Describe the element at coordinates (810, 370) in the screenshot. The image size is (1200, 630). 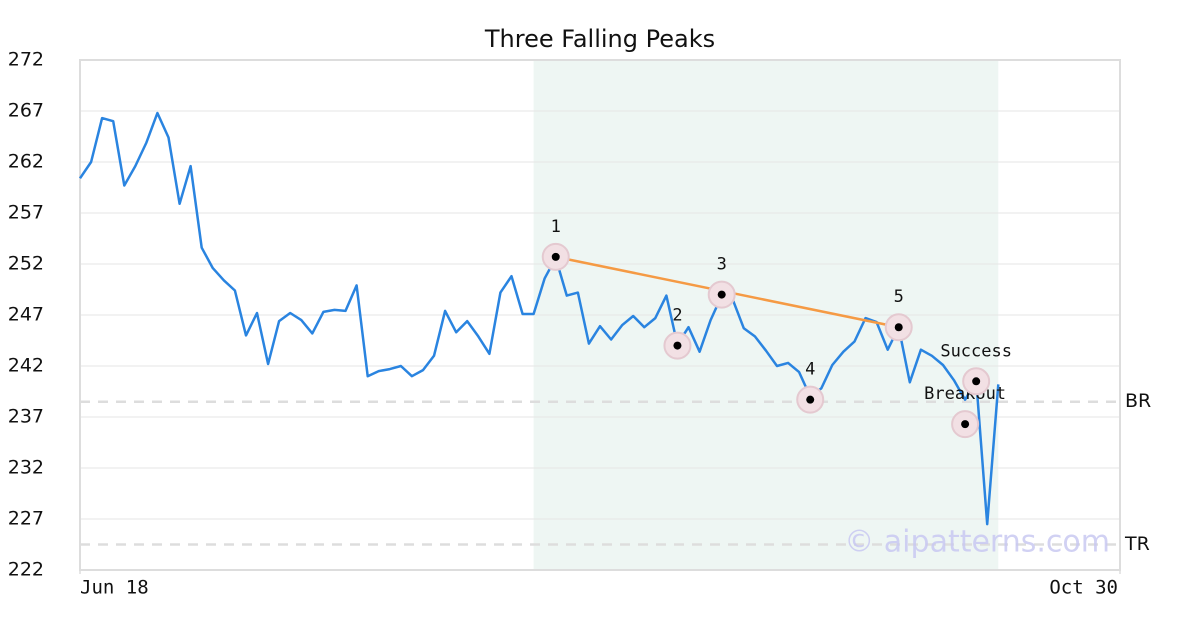
I see `annotation-label: 4` at that location.